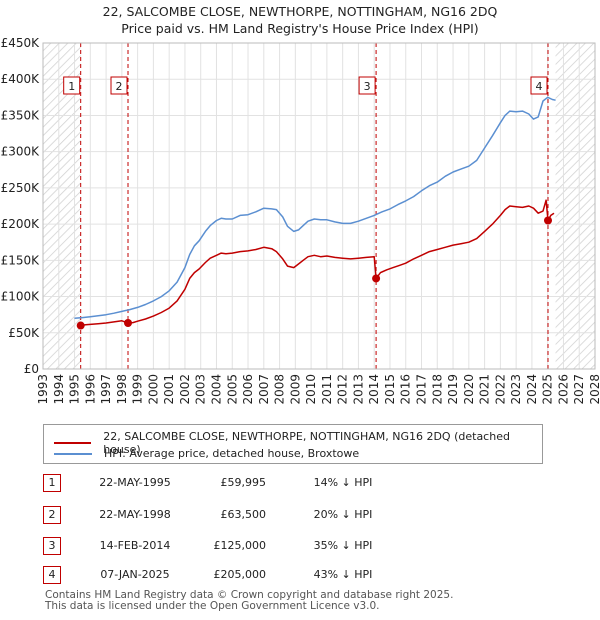 The image size is (600, 620). I want to click on x-tick-label: 1995, so click(75, 389).